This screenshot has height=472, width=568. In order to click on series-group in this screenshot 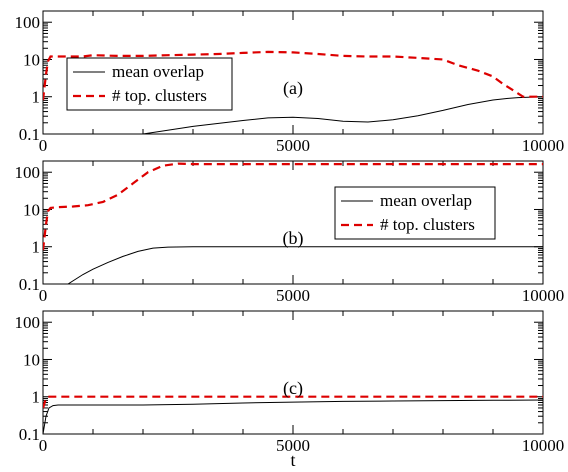, I will do `click(293, 414)`.